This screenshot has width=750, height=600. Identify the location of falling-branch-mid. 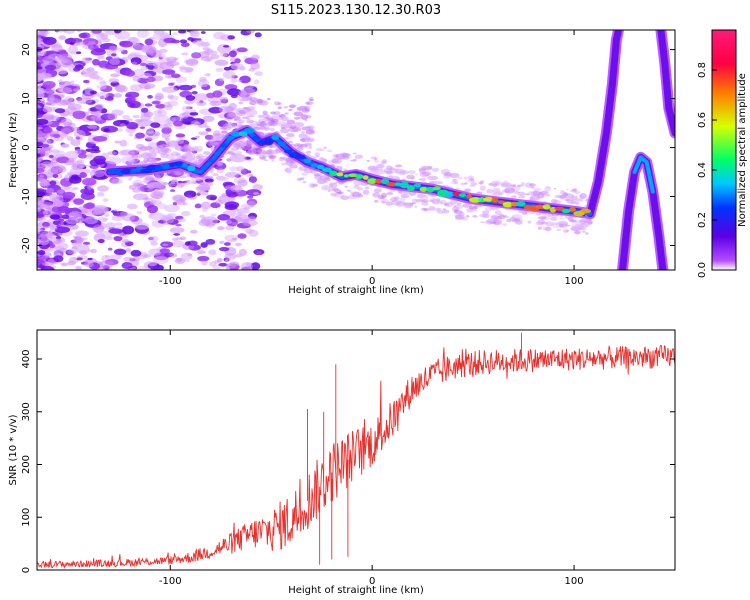
(666, 83).